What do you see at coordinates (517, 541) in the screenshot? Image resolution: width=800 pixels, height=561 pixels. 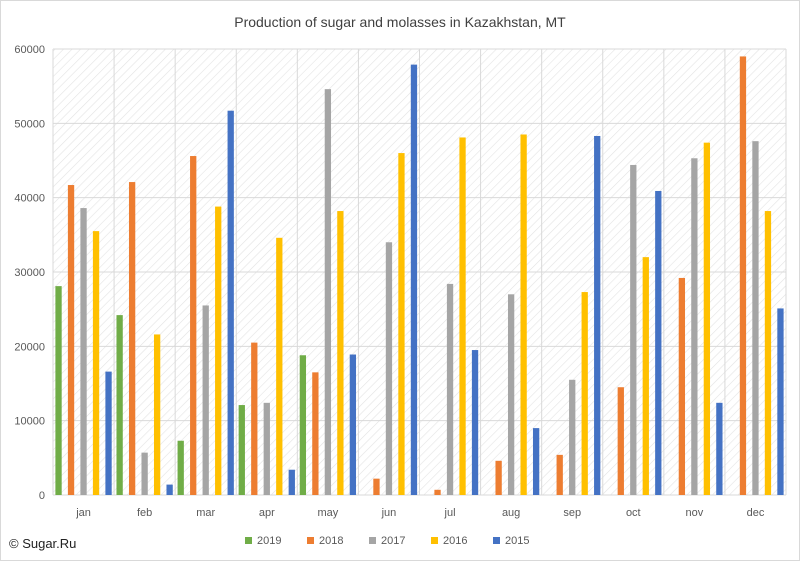 I see `legend-label: 2015` at bounding box center [517, 541].